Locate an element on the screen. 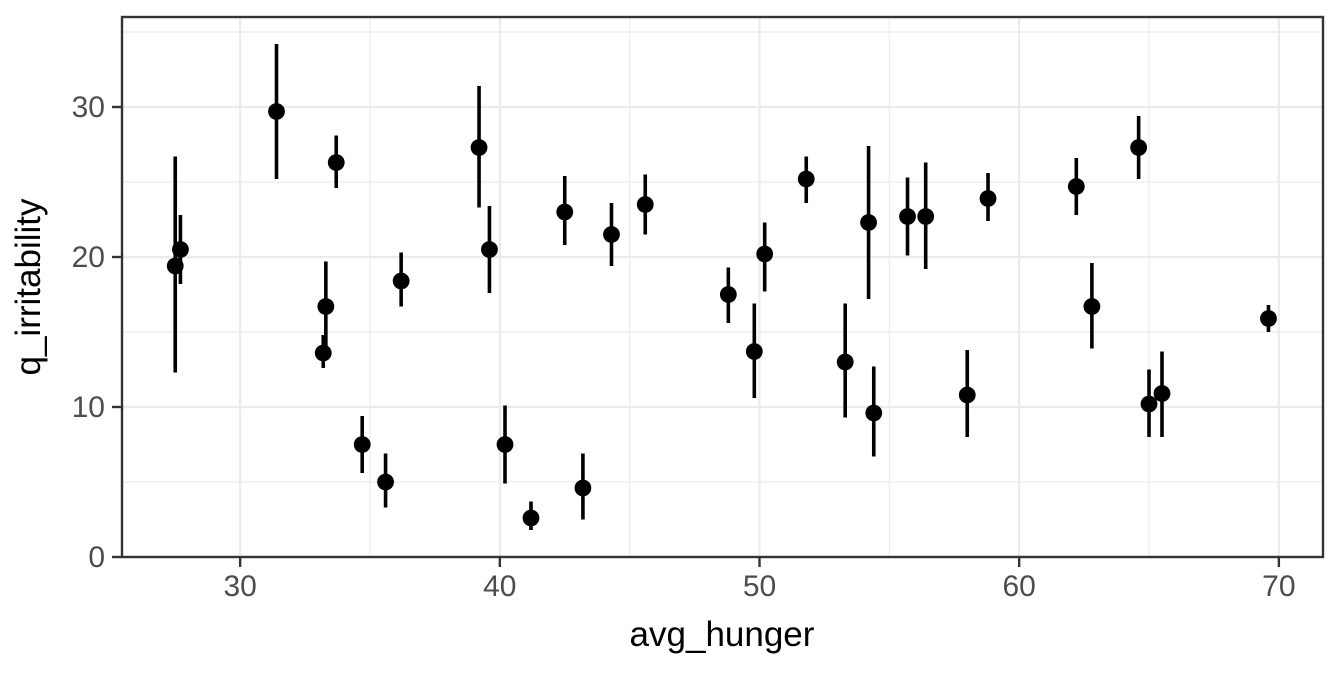 The width and height of the screenshot is (1344, 677). x-tick-label-50: 50 is located at coordinates (759, 586).